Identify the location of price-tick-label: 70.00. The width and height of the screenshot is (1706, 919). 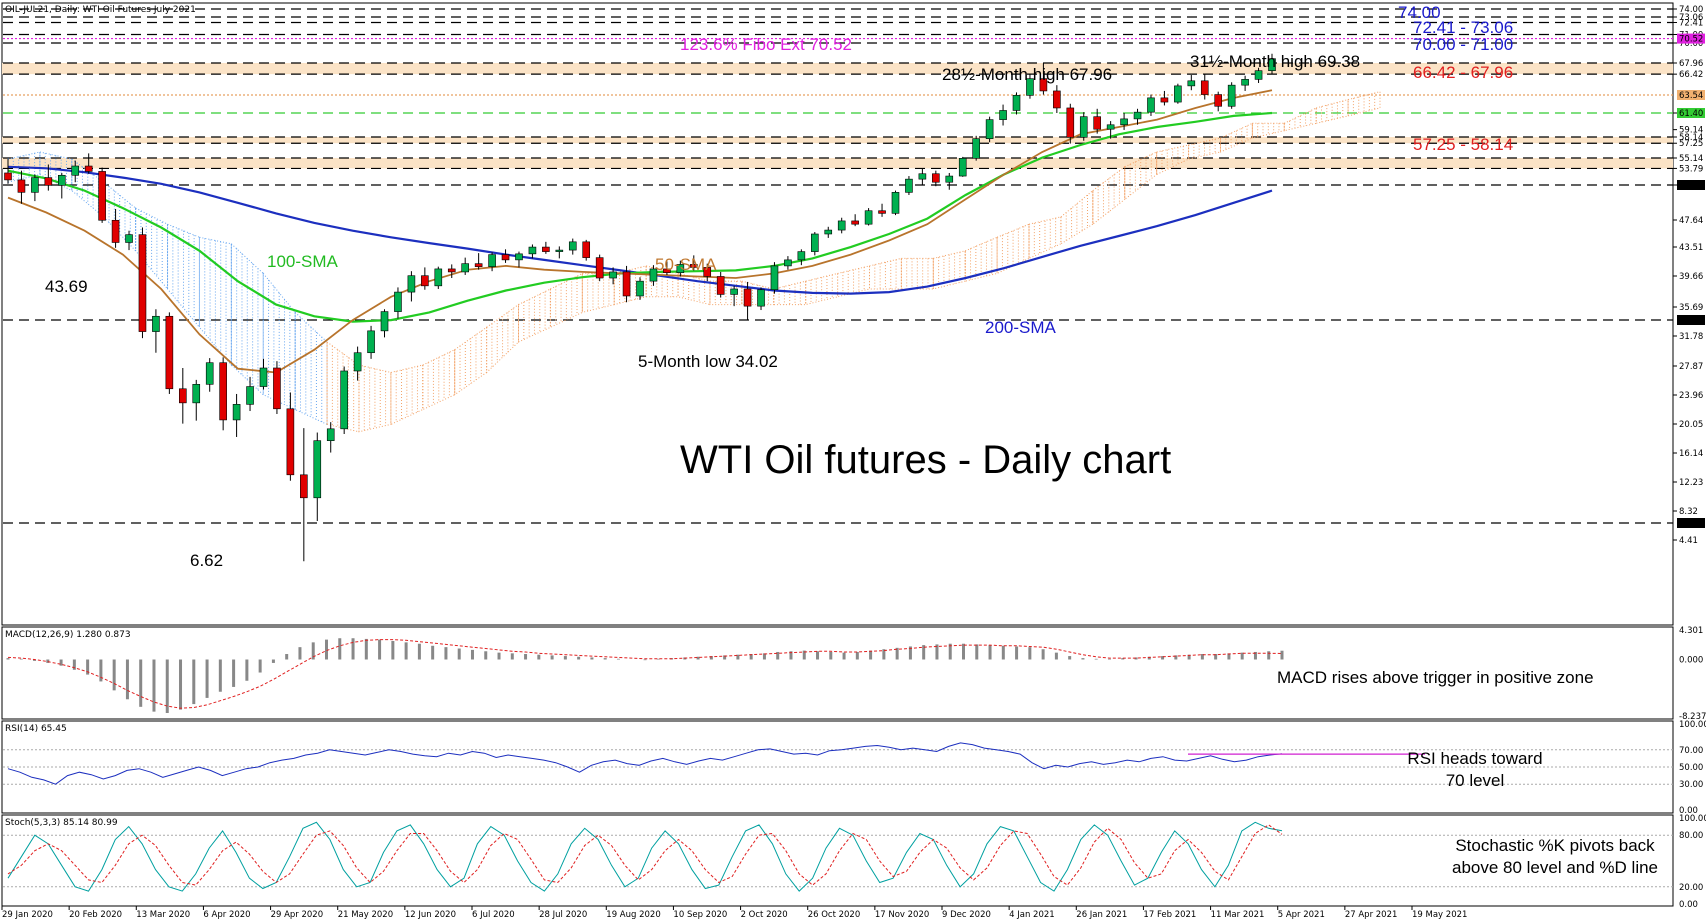
(1691, 44).